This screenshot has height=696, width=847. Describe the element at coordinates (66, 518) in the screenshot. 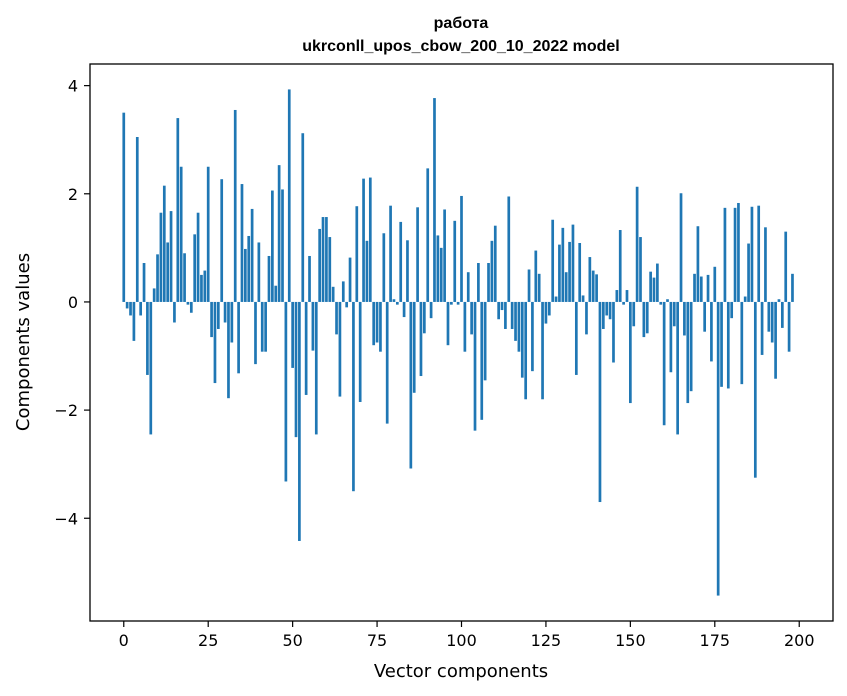

I see `y-tick-label: −4` at that location.